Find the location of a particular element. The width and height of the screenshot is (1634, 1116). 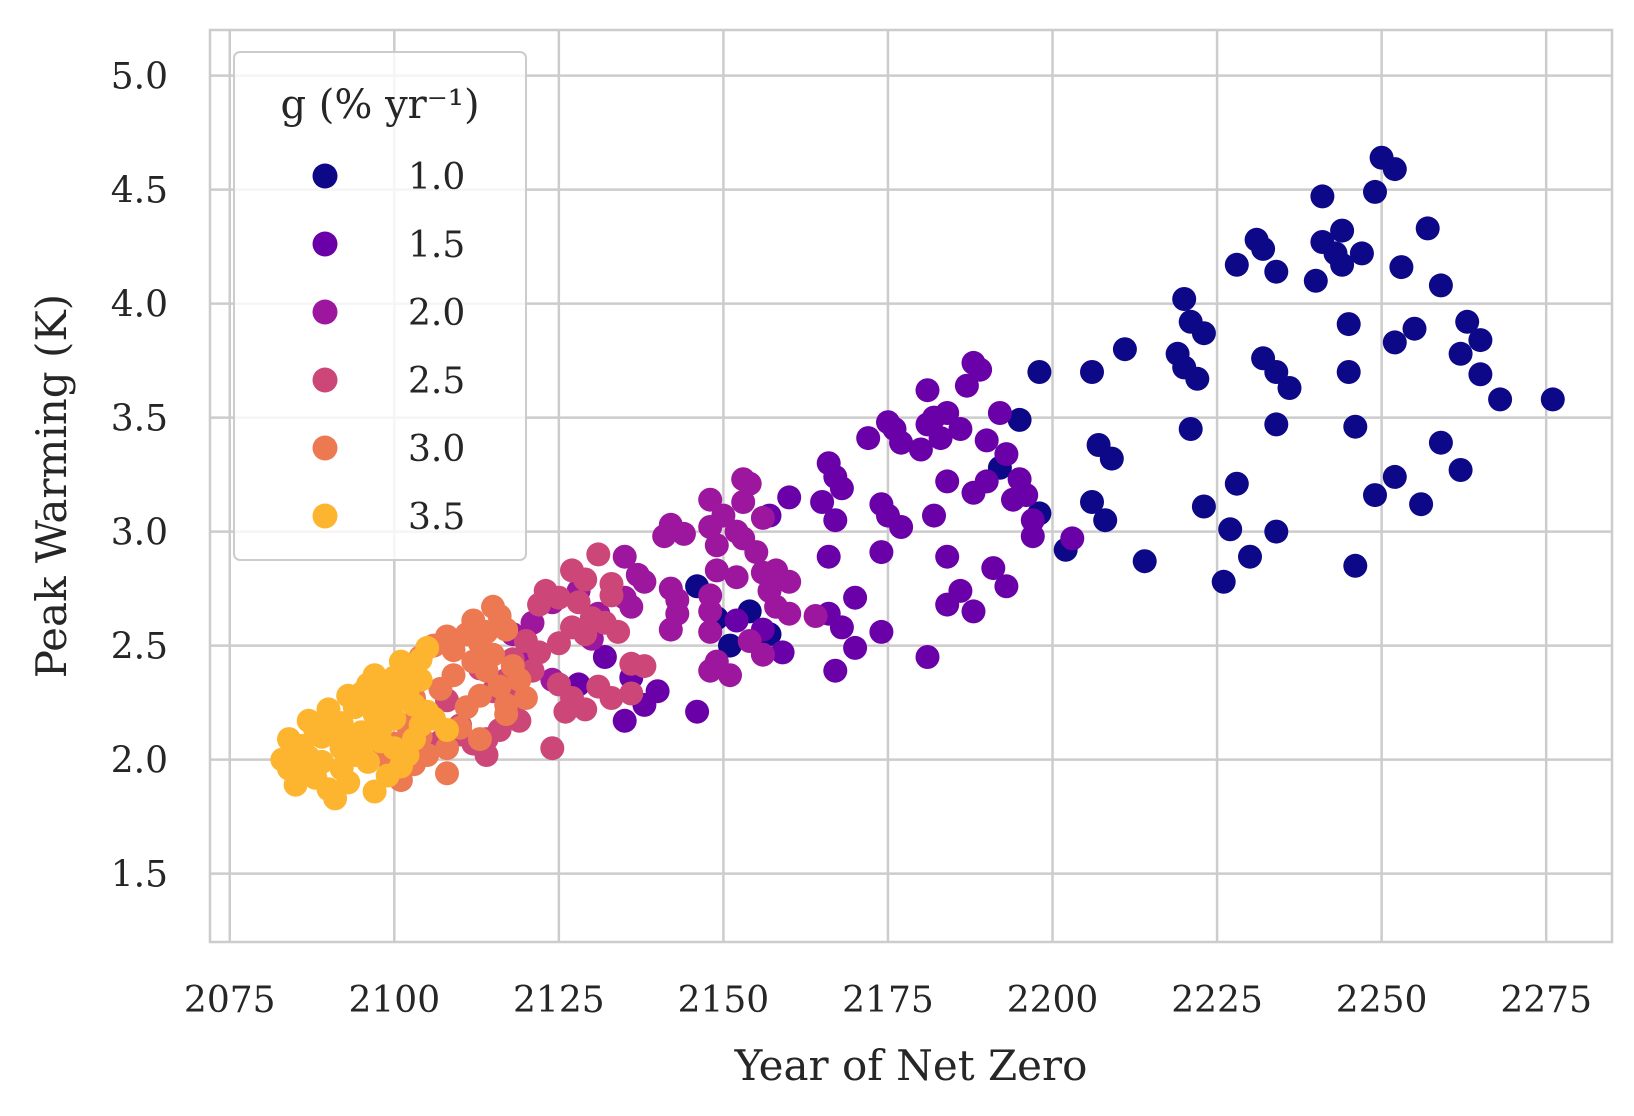

y-tick-label: 5.0 is located at coordinates (139, 77).